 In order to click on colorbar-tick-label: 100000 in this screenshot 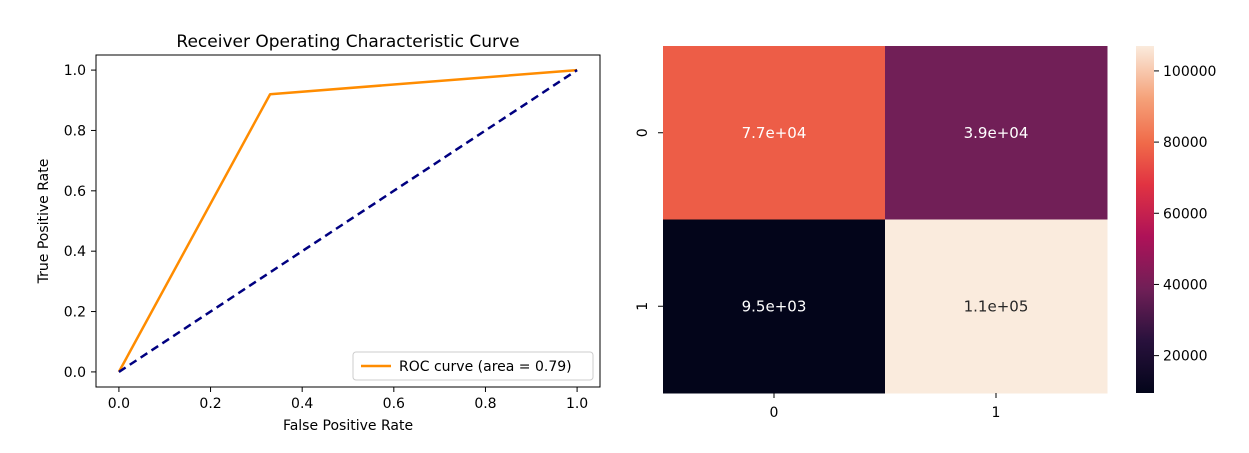, I will do `click(1189, 72)`.